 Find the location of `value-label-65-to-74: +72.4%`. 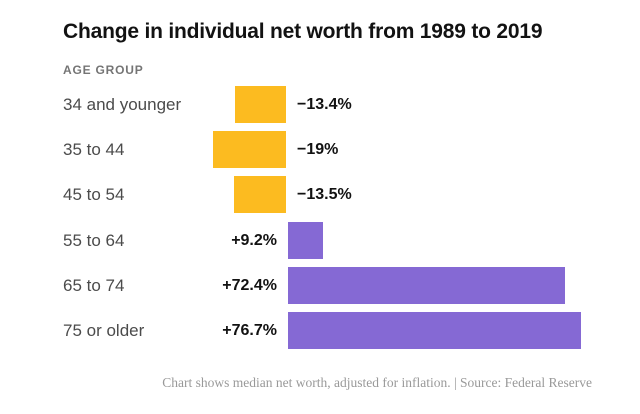

value-label-65-to-74: +72.4% is located at coordinates (249, 285).